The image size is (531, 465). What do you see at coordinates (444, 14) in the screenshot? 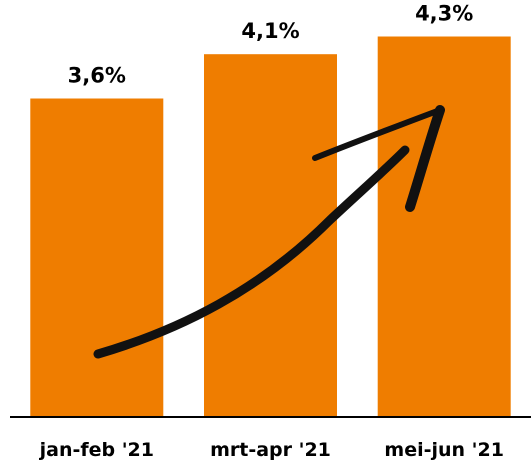
I see `value-label-2: 4,3%` at bounding box center [444, 14].